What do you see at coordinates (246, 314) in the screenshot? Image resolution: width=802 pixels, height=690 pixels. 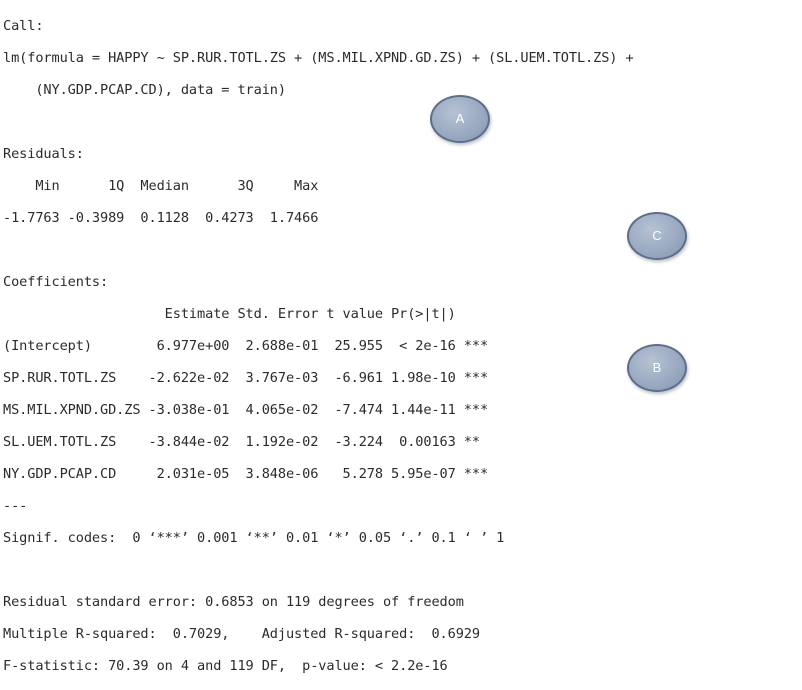 I see `coefficients-column-header: Estimate Std. Error t value Pr(>|t|)` at bounding box center [246, 314].